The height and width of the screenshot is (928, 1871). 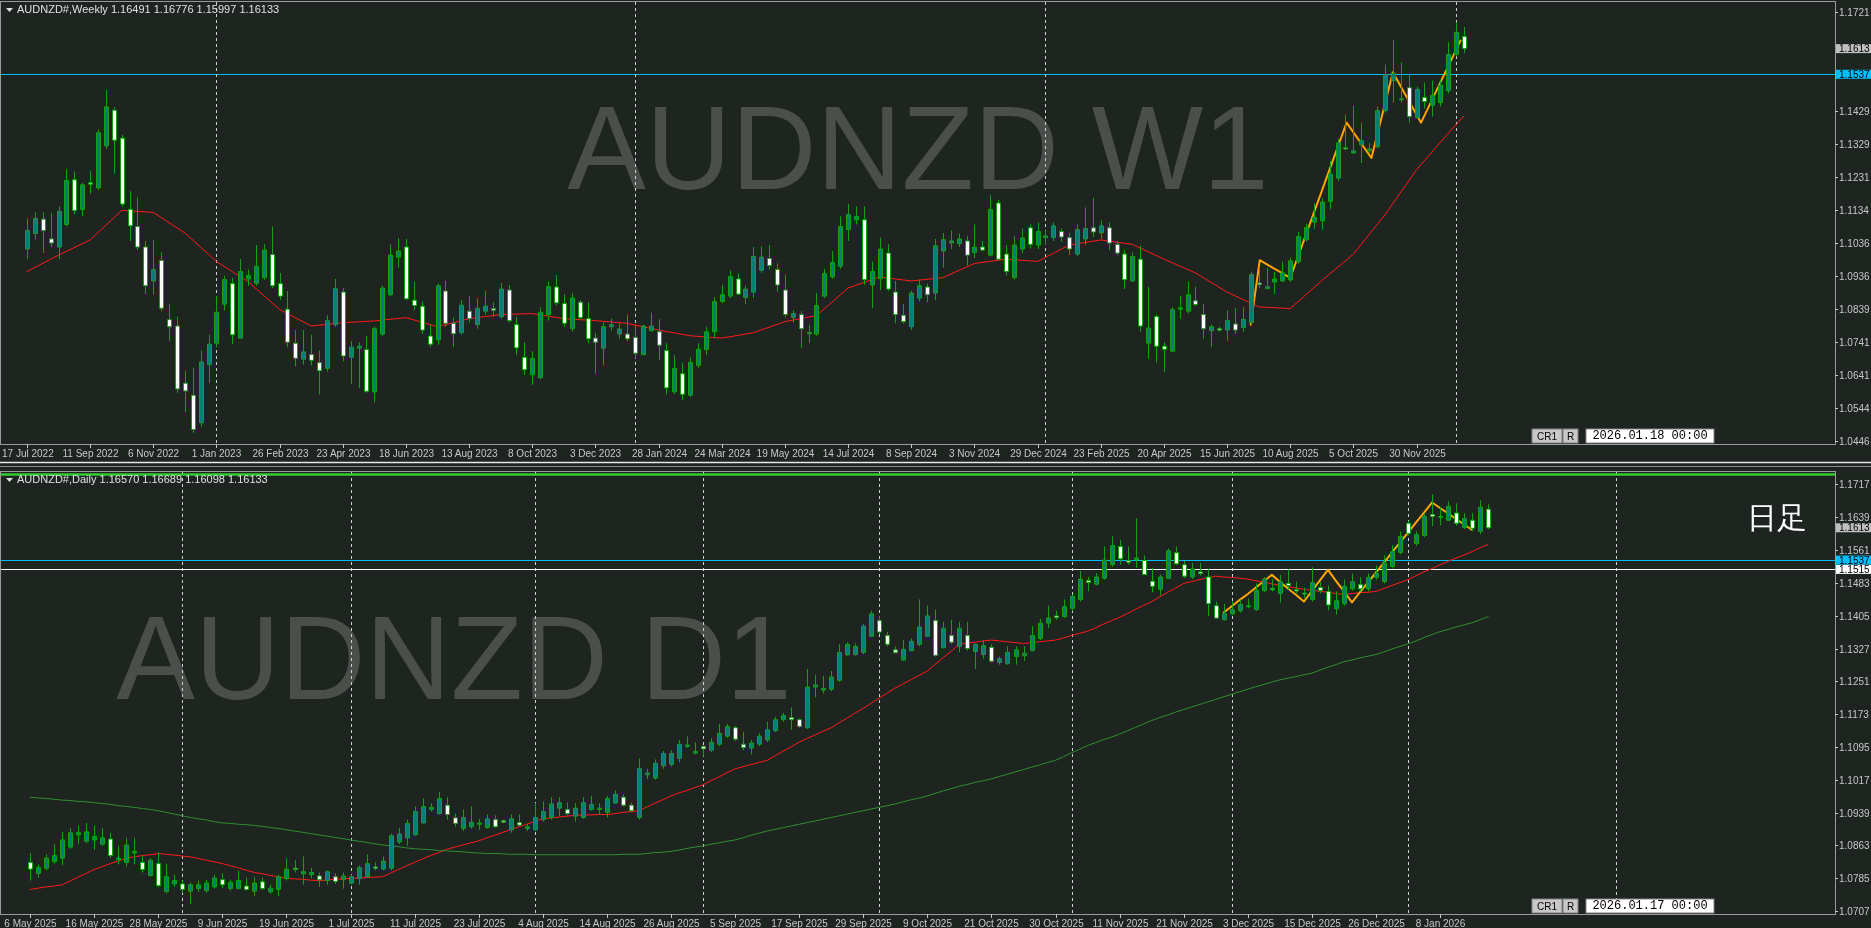 I want to click on text: 2026.01.17 00:00, so click(x=1650, y=906).